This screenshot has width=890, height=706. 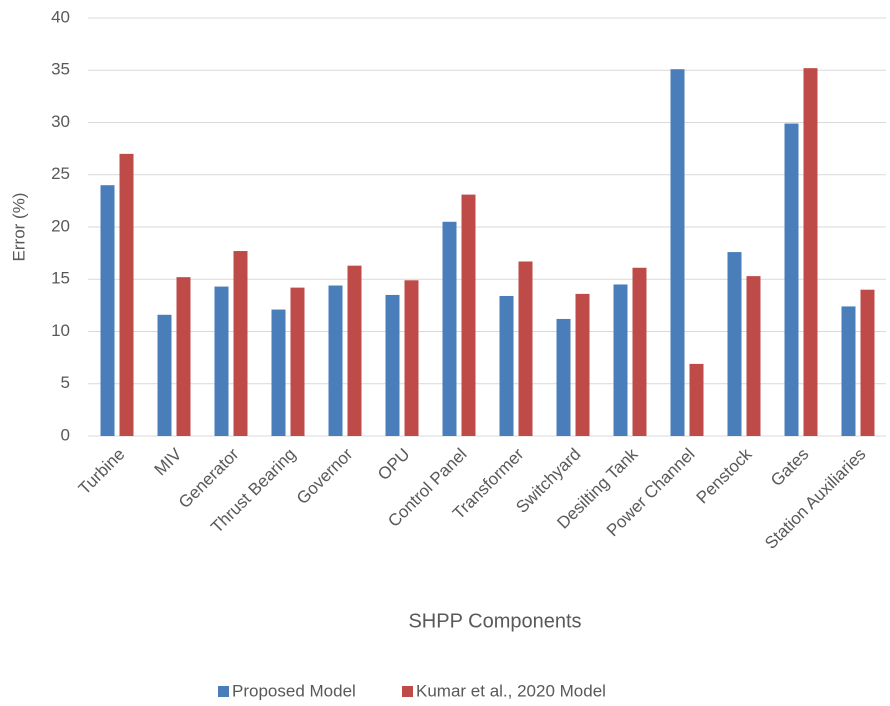 I want to click on x-axis-title: SHPP Components, so click(x=494, y=621).